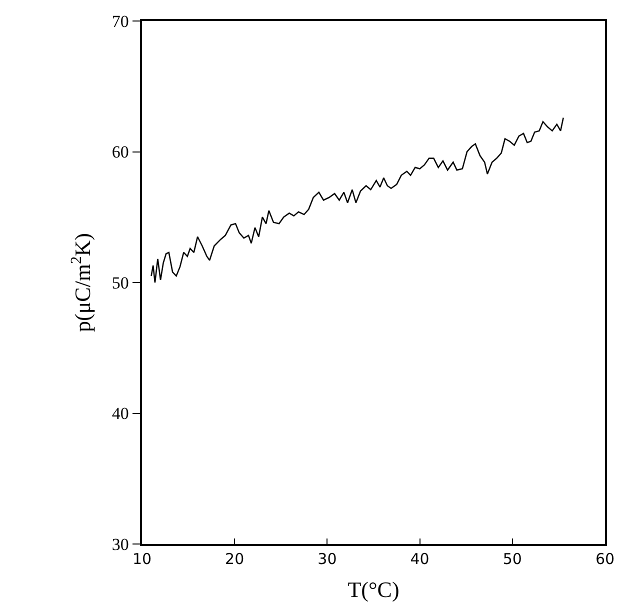 The width and height of the screenshot is (633, 610). I want to click on y-tick-label: 40, so click(120, 414).